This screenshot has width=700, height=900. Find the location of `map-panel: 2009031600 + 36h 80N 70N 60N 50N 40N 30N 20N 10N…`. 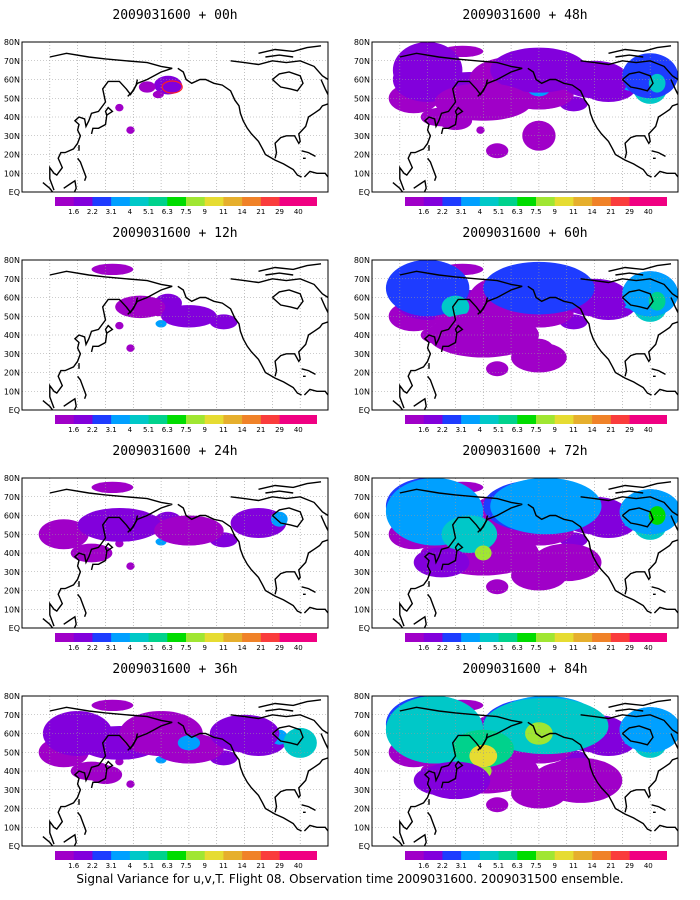

map-panel: 2009031600 + 36h 80N 70N 60N 50N 40N 30N 20N 10N… is located at coordinates (175, 763).